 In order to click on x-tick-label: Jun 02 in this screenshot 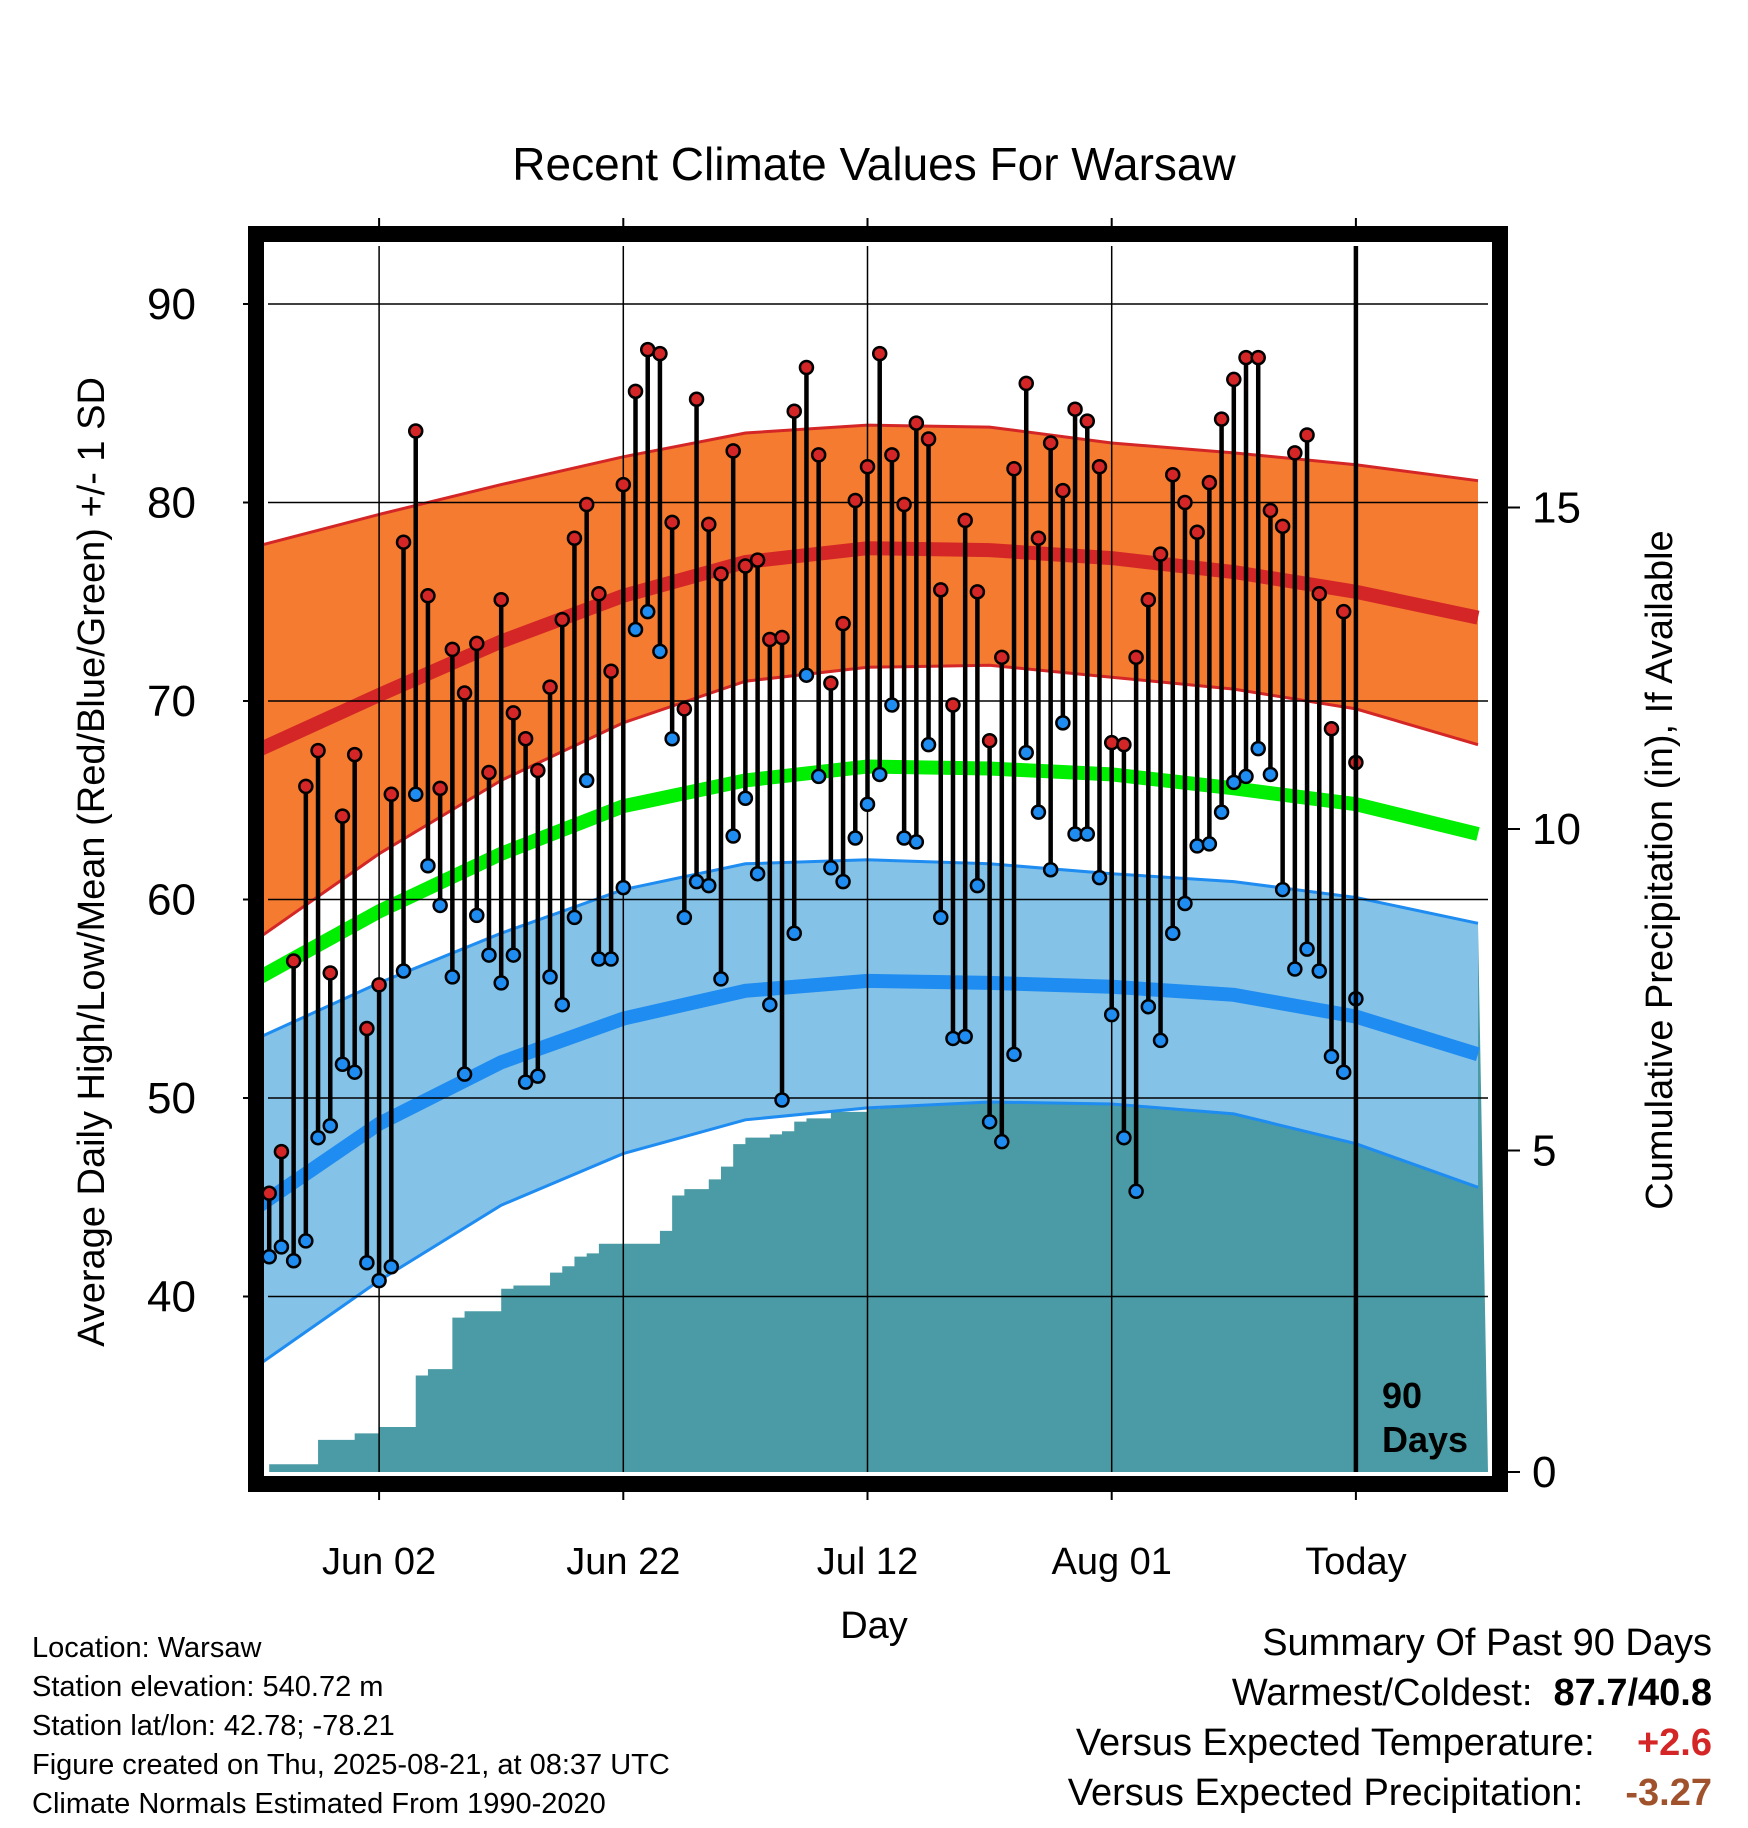, I will do `click(379, 1562)`.